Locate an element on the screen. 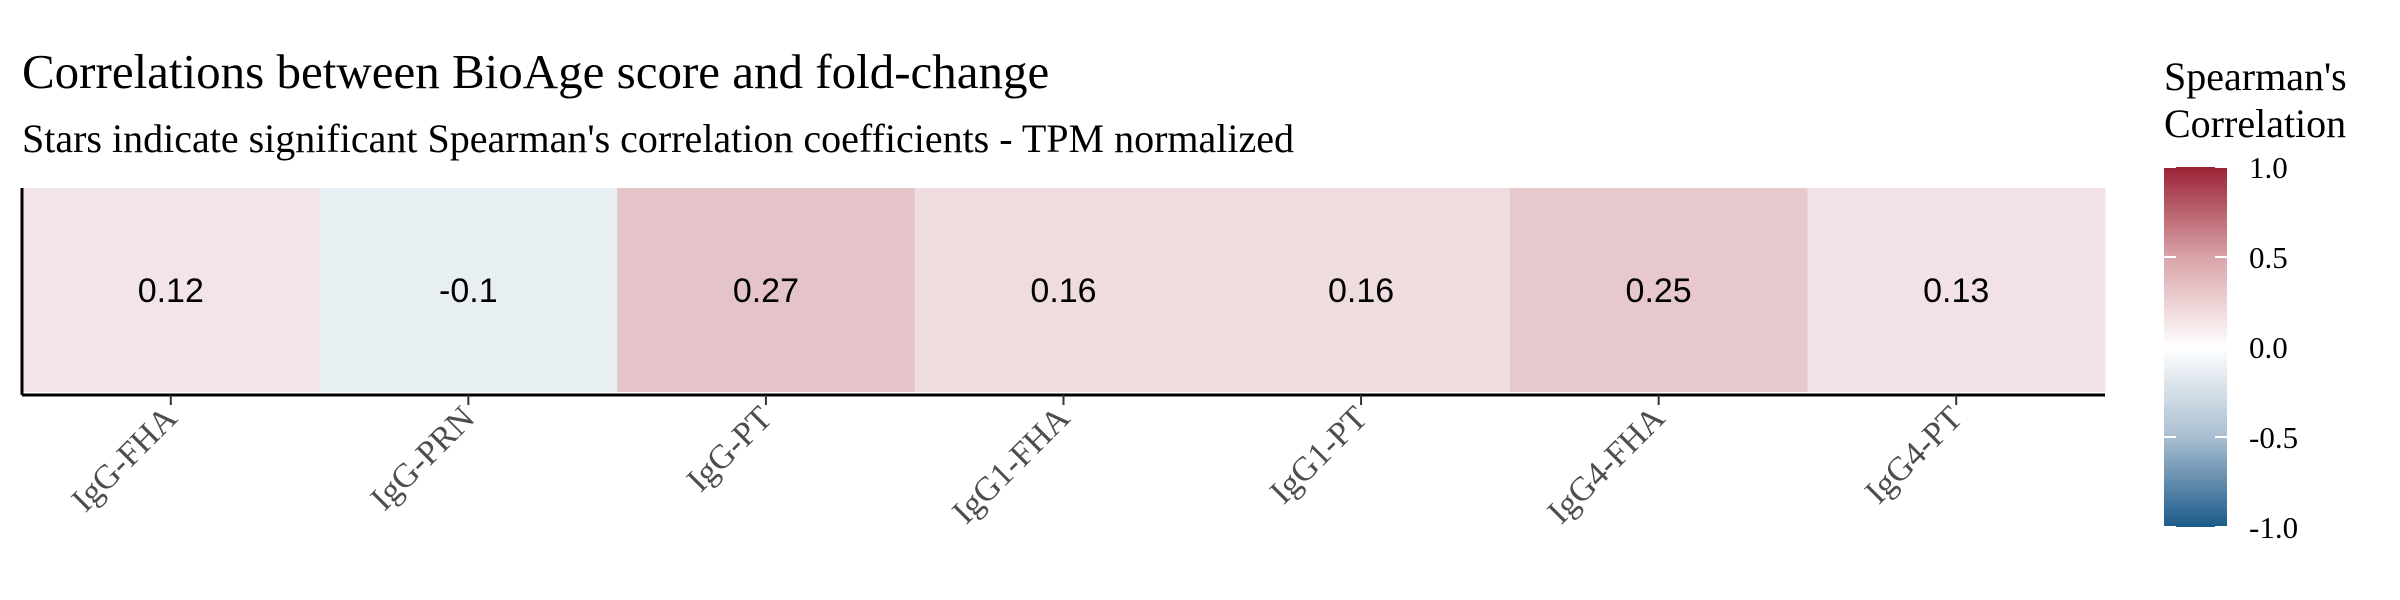  legend-title-line-2: Correlation is located at coordinates (2255, 123).